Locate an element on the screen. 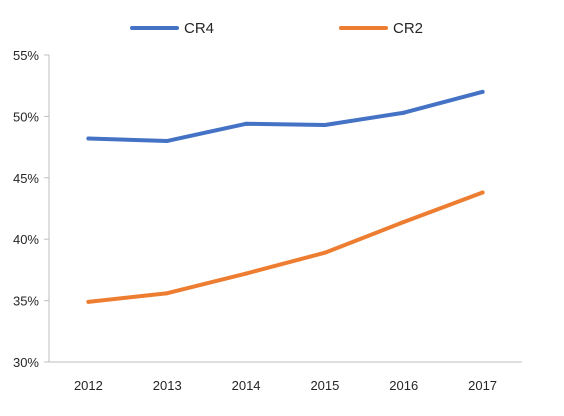 The width and height of the screenshot is (564, 416). legend: CR4 CR2 is located at coordinates (276, 28).